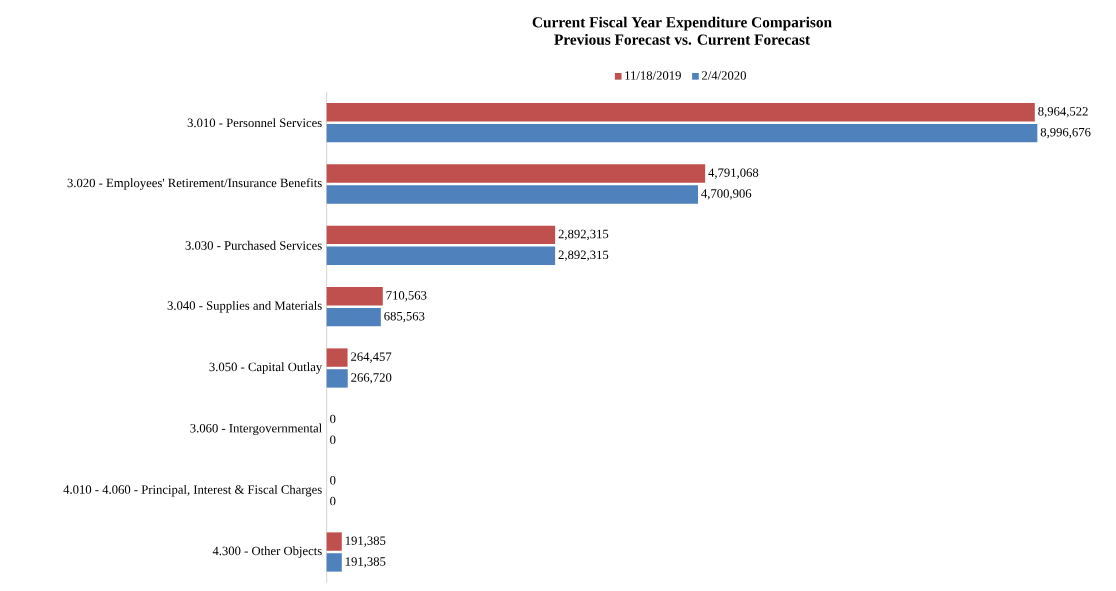  What do you see at coordinates (653, 75) in the screenshot?
I see `legend-label: 11/18/2019` at bounding box center [653, 75].